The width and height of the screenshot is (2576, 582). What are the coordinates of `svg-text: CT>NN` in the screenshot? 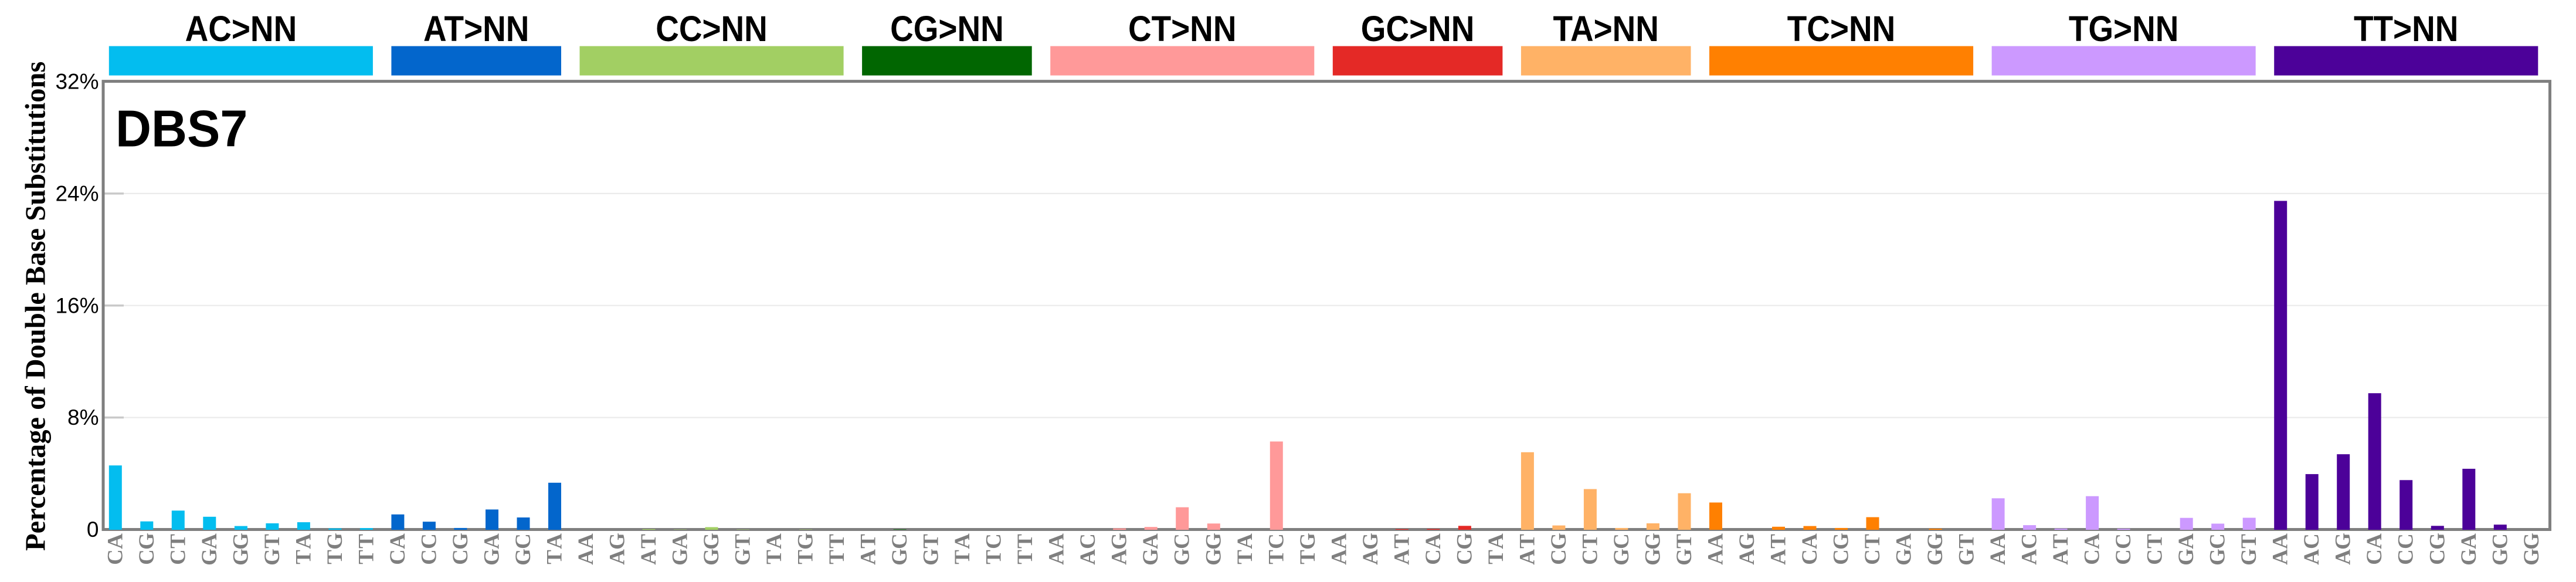 It's located at (1182, 29).